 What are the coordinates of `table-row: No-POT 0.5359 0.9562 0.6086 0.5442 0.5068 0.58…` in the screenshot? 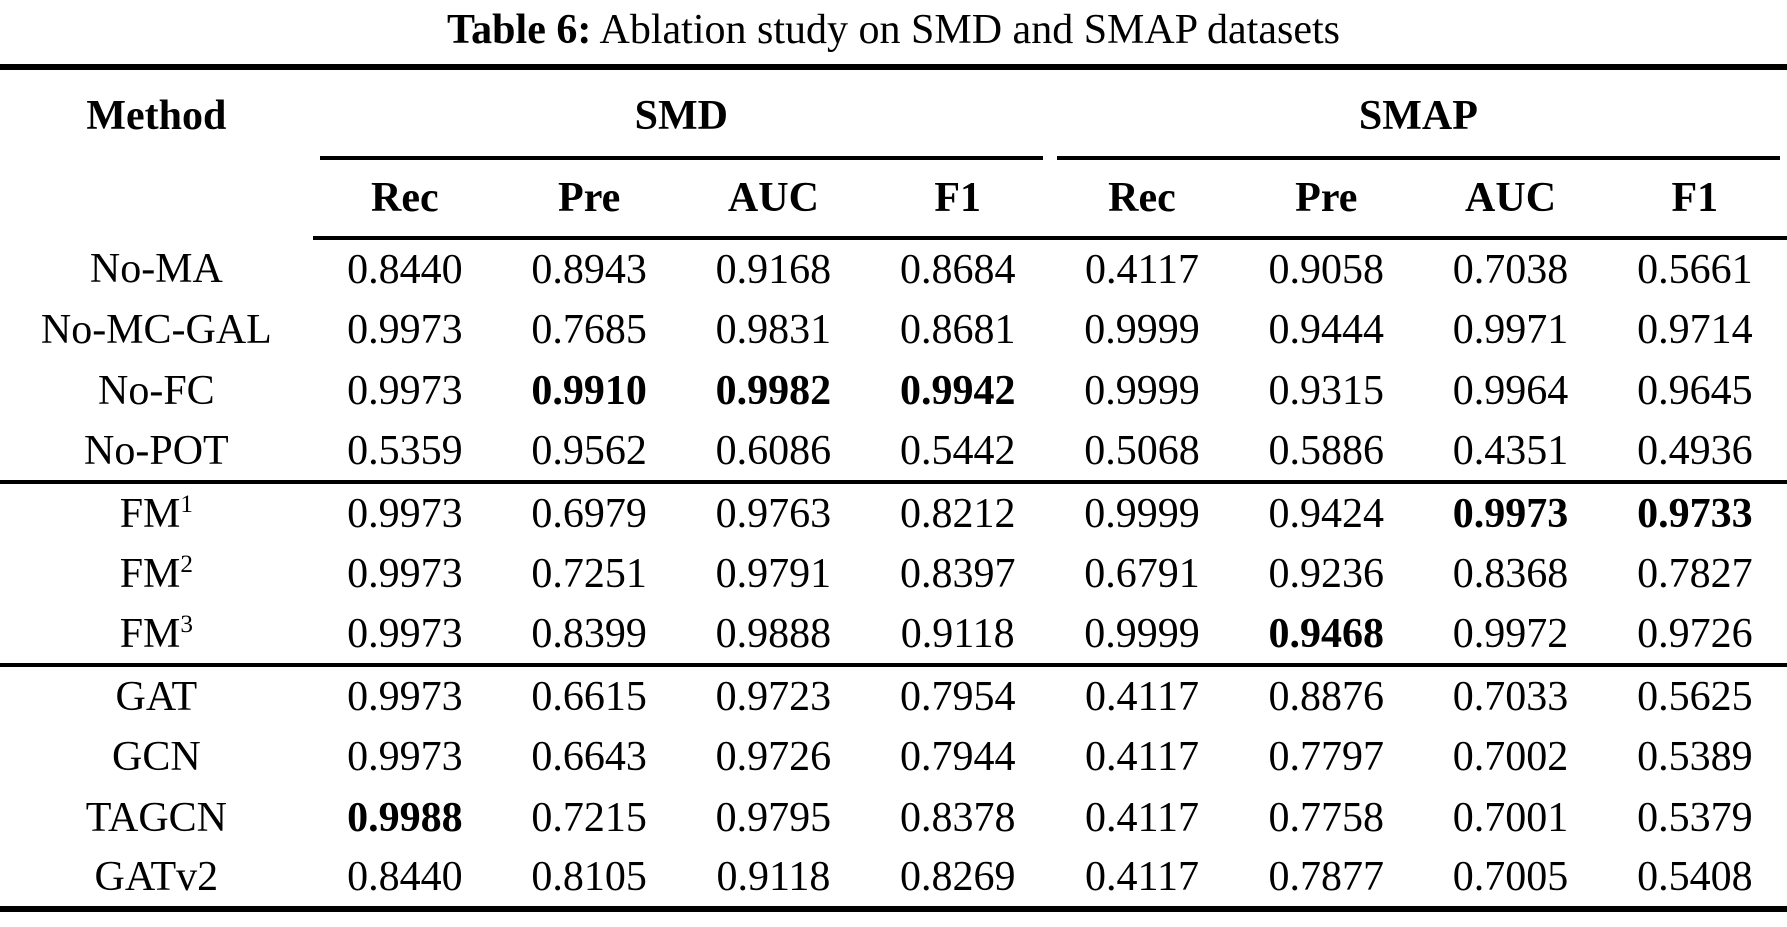 It's located at (893, 451).